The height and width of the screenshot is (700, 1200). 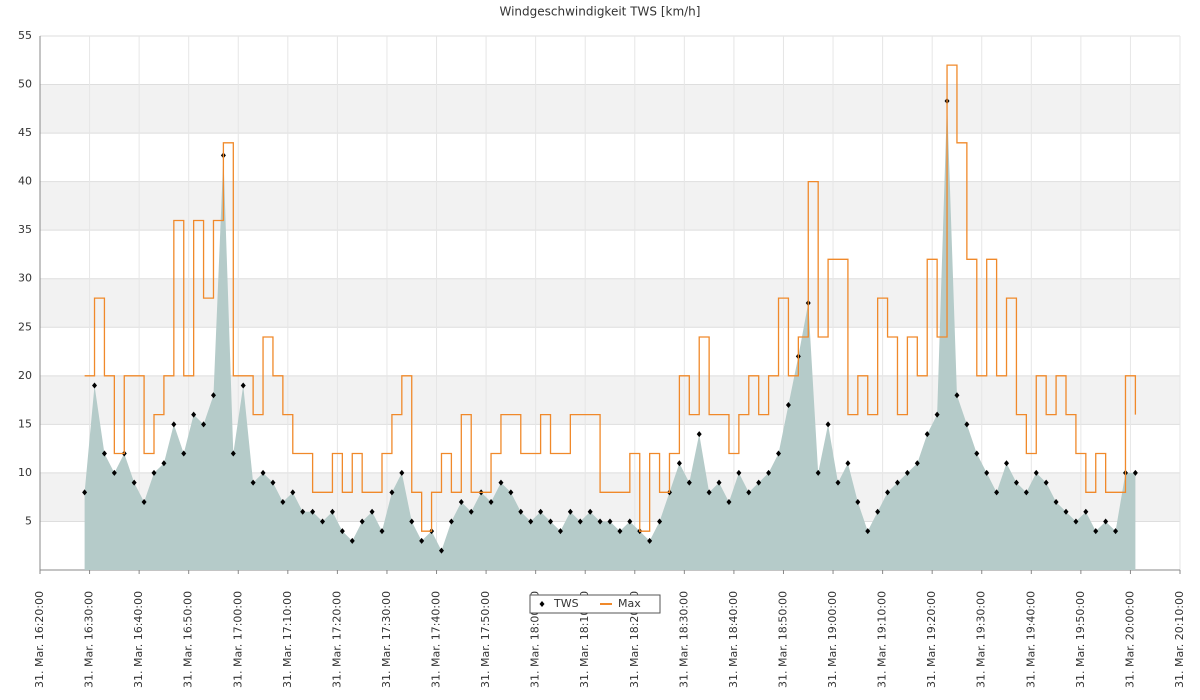 What do you see at coordinates (634, 639) in the screenshot?
I see `x-tick-label: 31. Mar. 18:20:00` at bounding box center [634, 639].